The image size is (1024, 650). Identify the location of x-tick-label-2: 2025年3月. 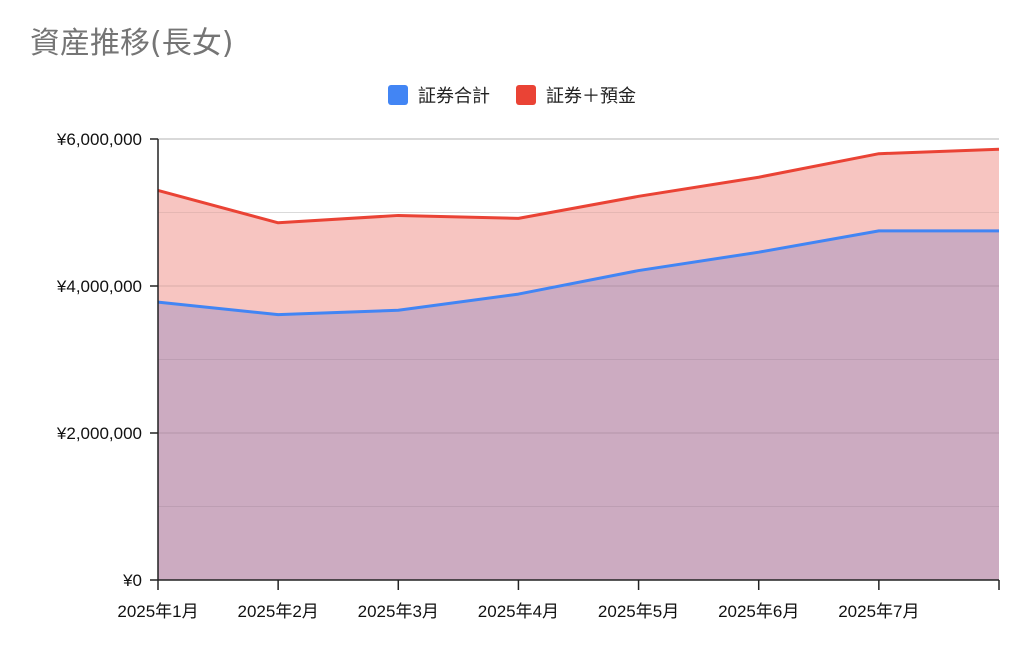
(398, 611).